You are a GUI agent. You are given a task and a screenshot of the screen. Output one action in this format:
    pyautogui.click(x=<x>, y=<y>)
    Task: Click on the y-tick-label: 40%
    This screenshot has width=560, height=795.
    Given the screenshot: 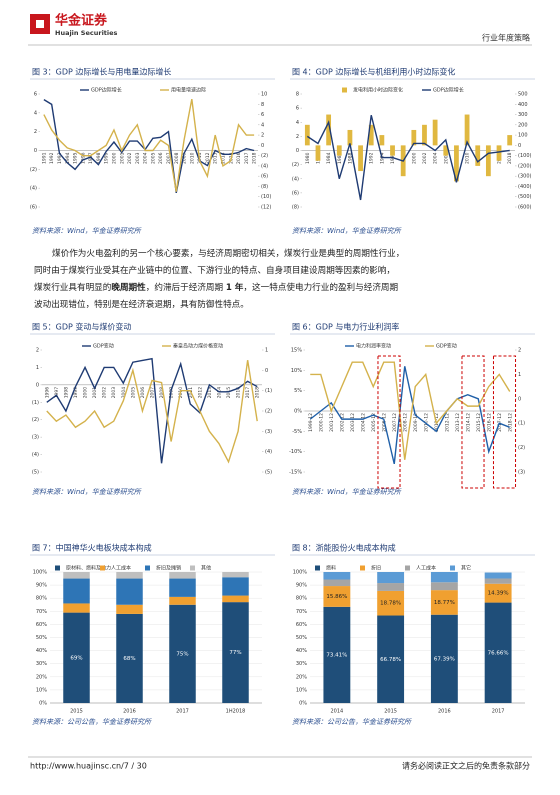 What is the action you would take?
    pyautogui.click(x=301, y=651)
    